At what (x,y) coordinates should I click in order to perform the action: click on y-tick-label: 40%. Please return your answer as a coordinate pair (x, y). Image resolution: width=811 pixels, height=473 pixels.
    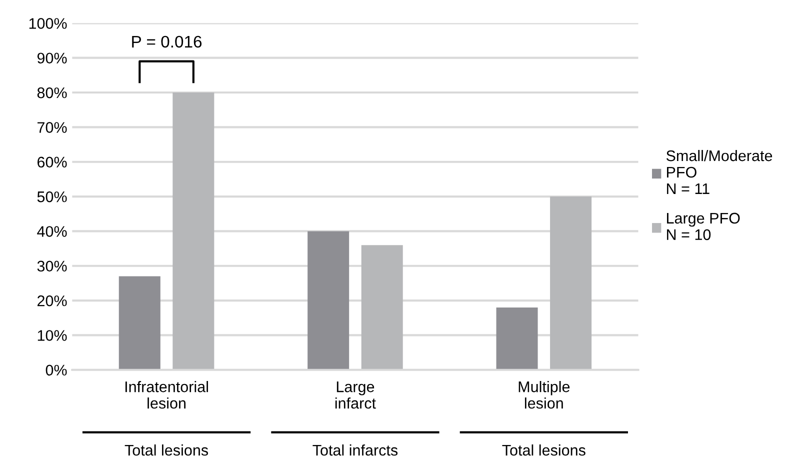
    Looking at the image, I should click on (52, 231).